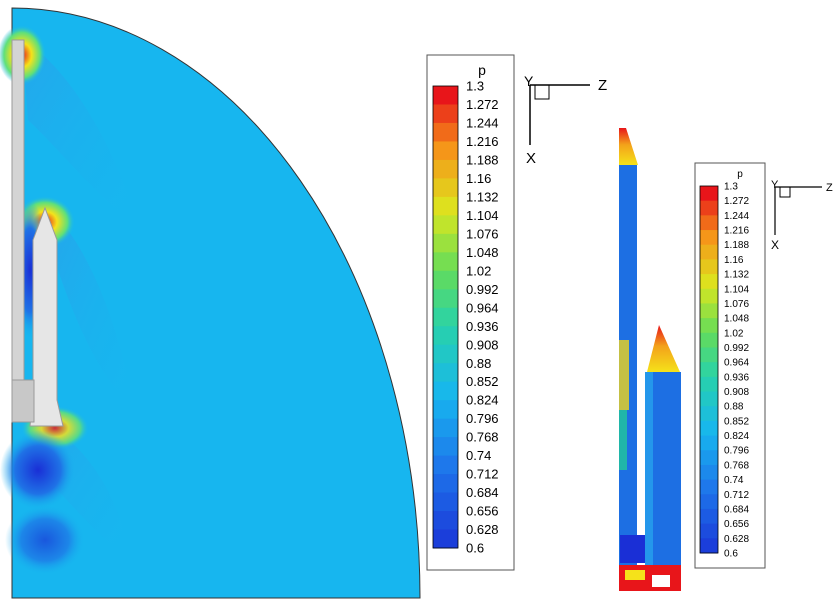 This screenshot has width=838, height=599. What do you see at coordinates (475, 548) in the screenshot?
I see `legend-main-tick-label: 0.6` at bounding box center [475, 548].